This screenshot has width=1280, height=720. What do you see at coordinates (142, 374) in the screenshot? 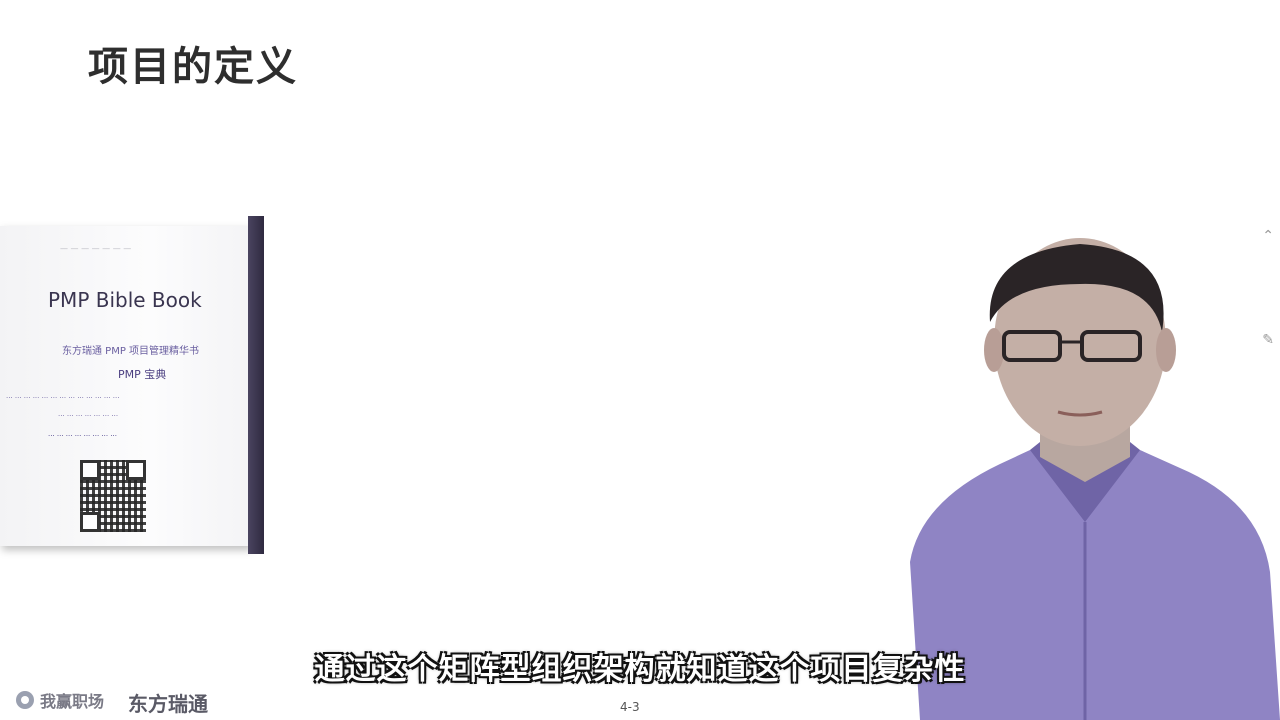
I see `book-short-title: PMP 宝典` at bounding box center [142, 374].